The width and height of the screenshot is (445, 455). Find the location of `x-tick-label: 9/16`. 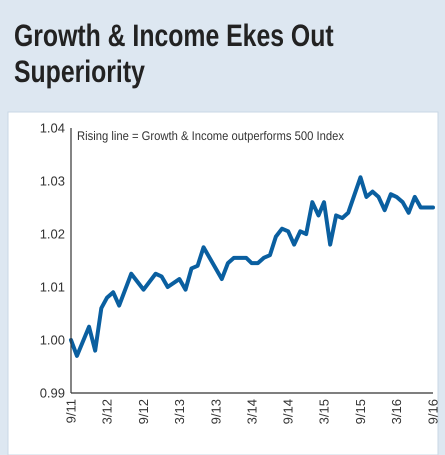

x-tick-label: 9/16 is located at coordinates (433, 411).